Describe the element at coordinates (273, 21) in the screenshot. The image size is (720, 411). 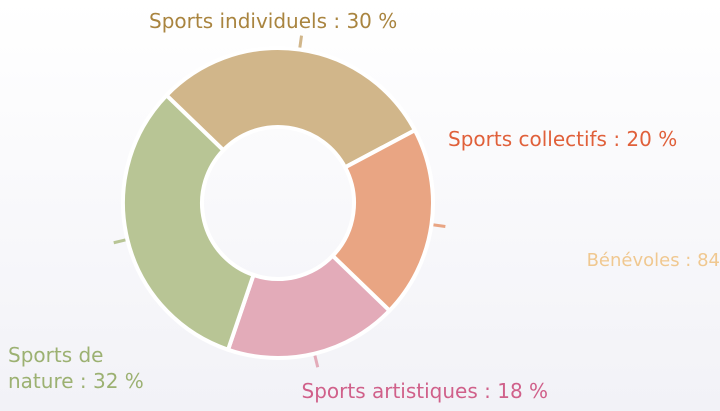
I see `slice-label: Sports individuels : 30 %` at that location.